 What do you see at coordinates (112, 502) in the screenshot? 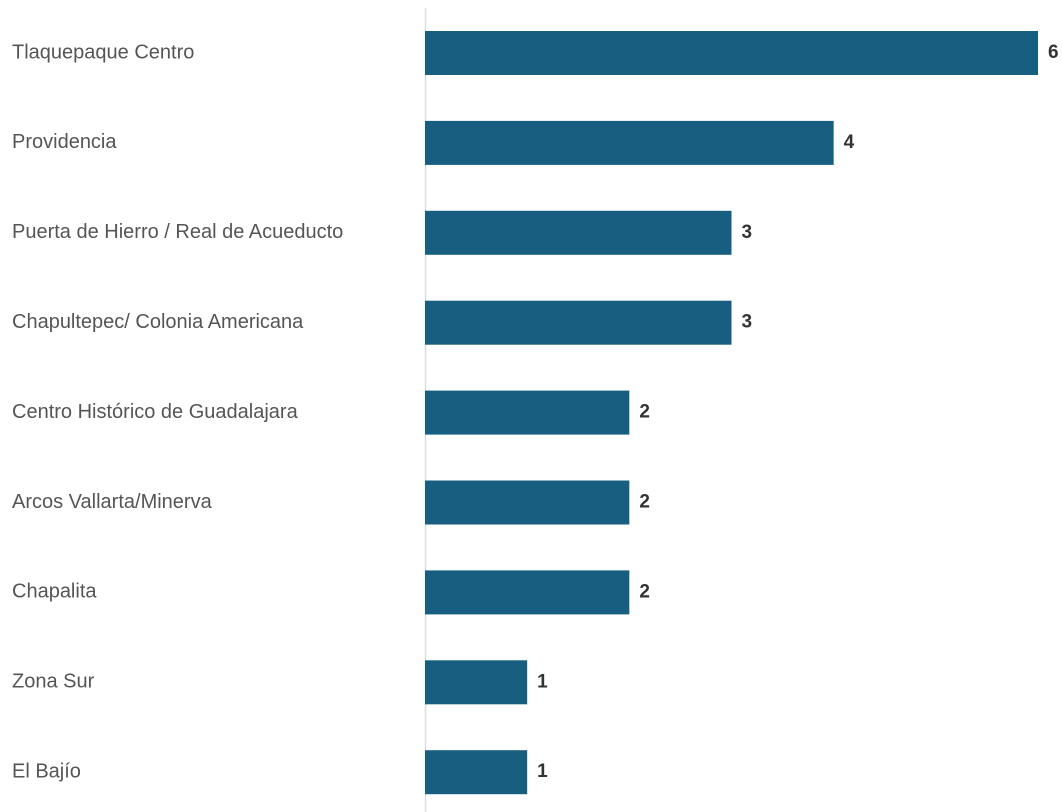
I see `category-label: Arcos Vallarta/Minerva` at bounding box center [112, 502].